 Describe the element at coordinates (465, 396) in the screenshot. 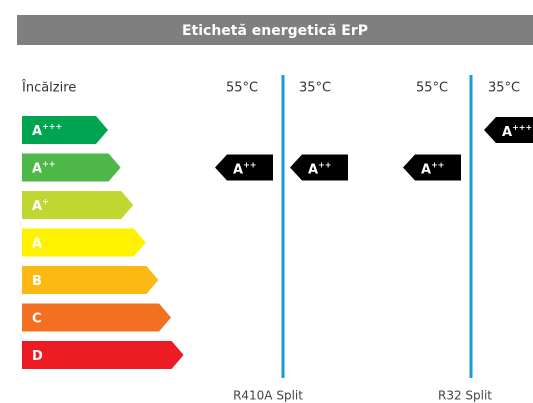

I see `group-name: R32 Split` at that location.